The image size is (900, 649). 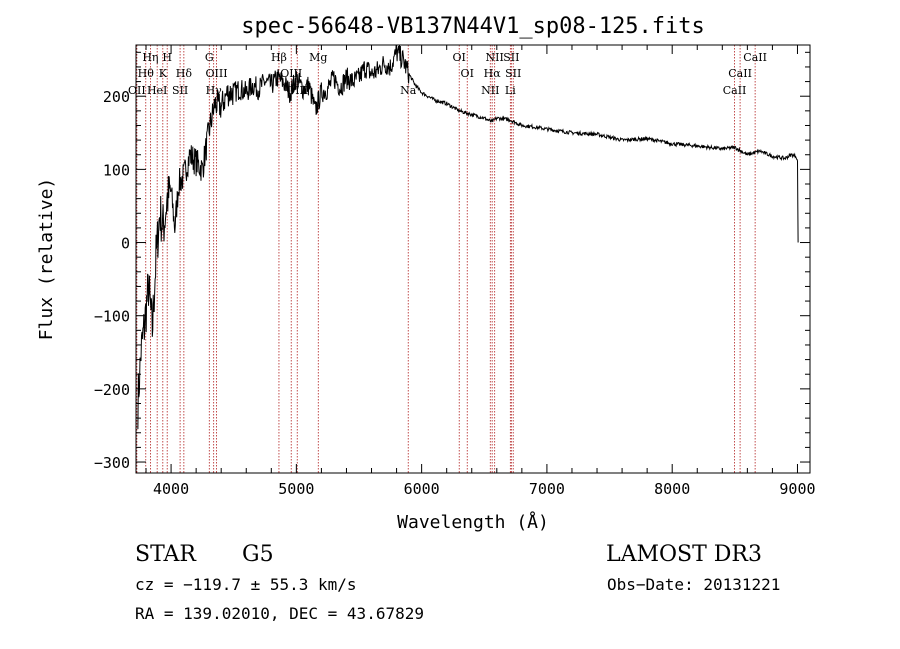 I want to click on x-tick-label: 5000, so click(x=296, y=489).